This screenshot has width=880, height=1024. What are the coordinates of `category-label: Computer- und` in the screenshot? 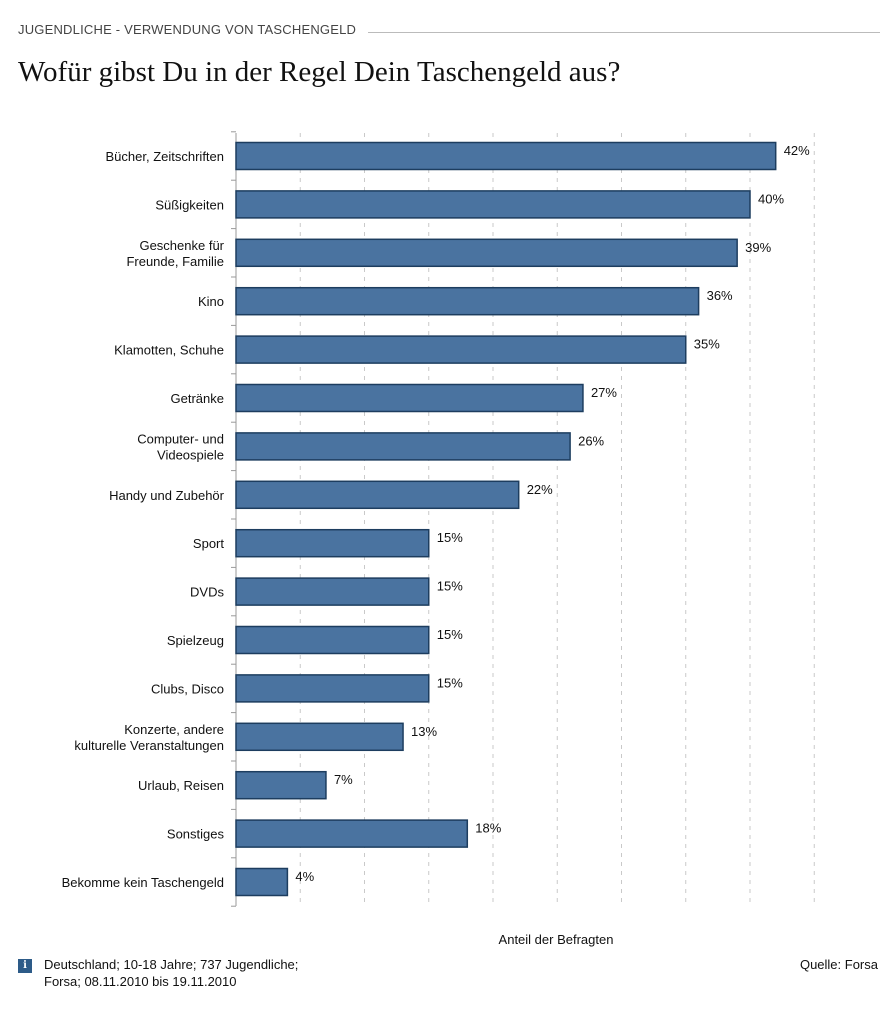 It's located at (180, 438).